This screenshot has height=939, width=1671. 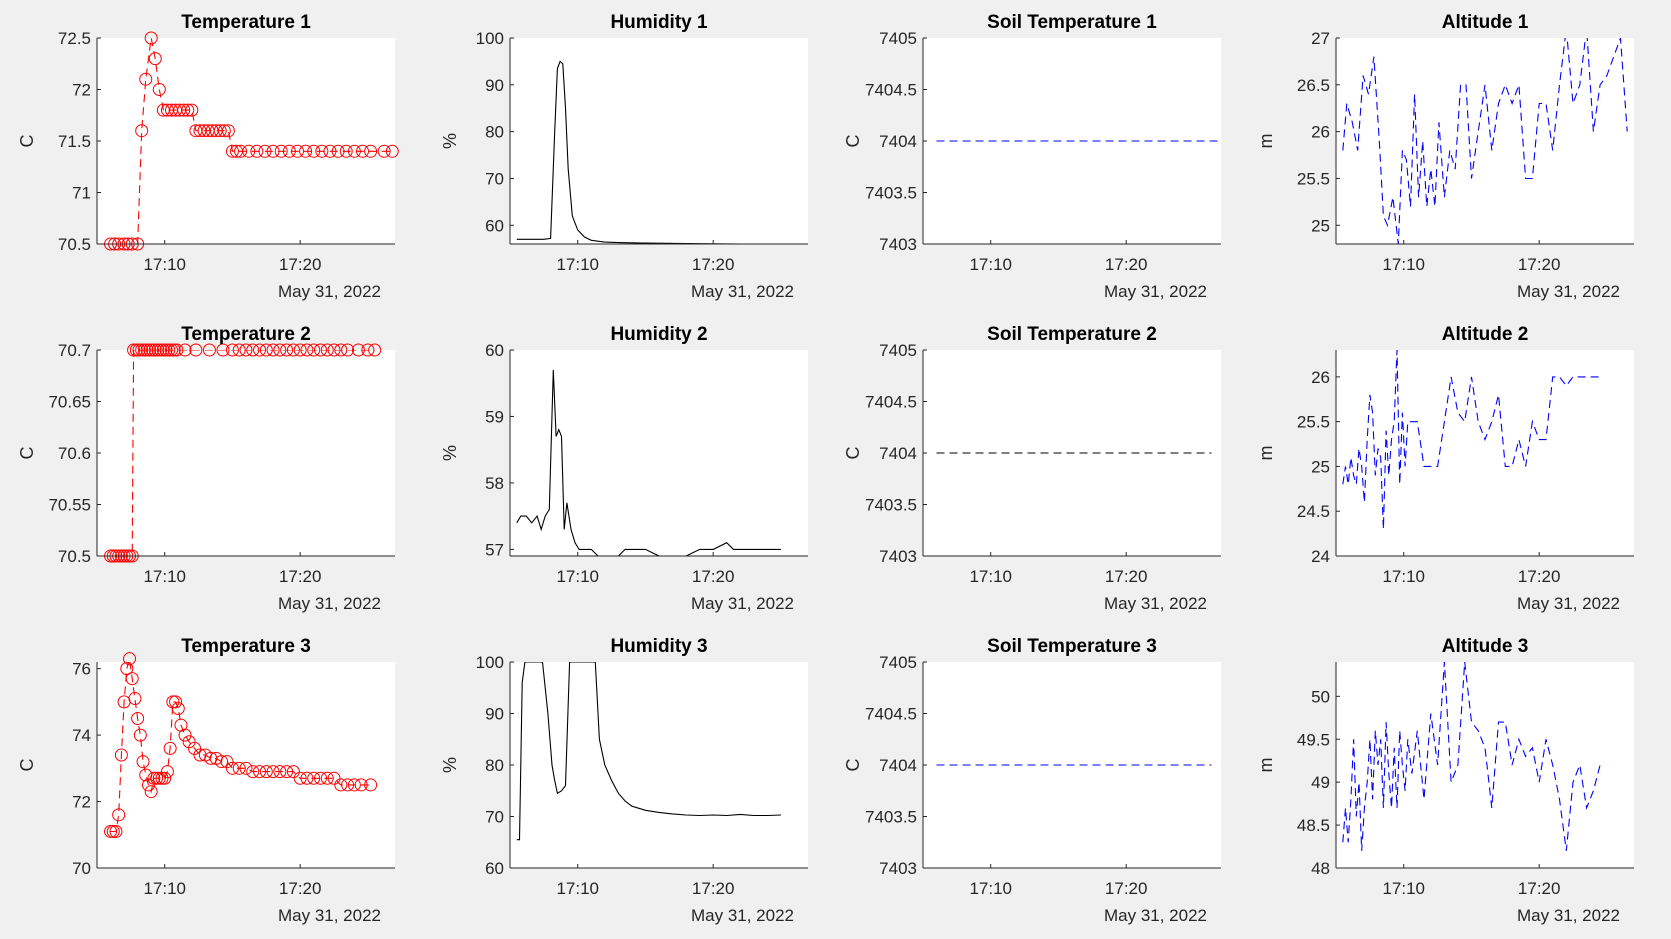 What do you see at coordinates (74, 244) in the screenshot?
I see `y-tick-label: 70.5` at bounding box center [74, 244].